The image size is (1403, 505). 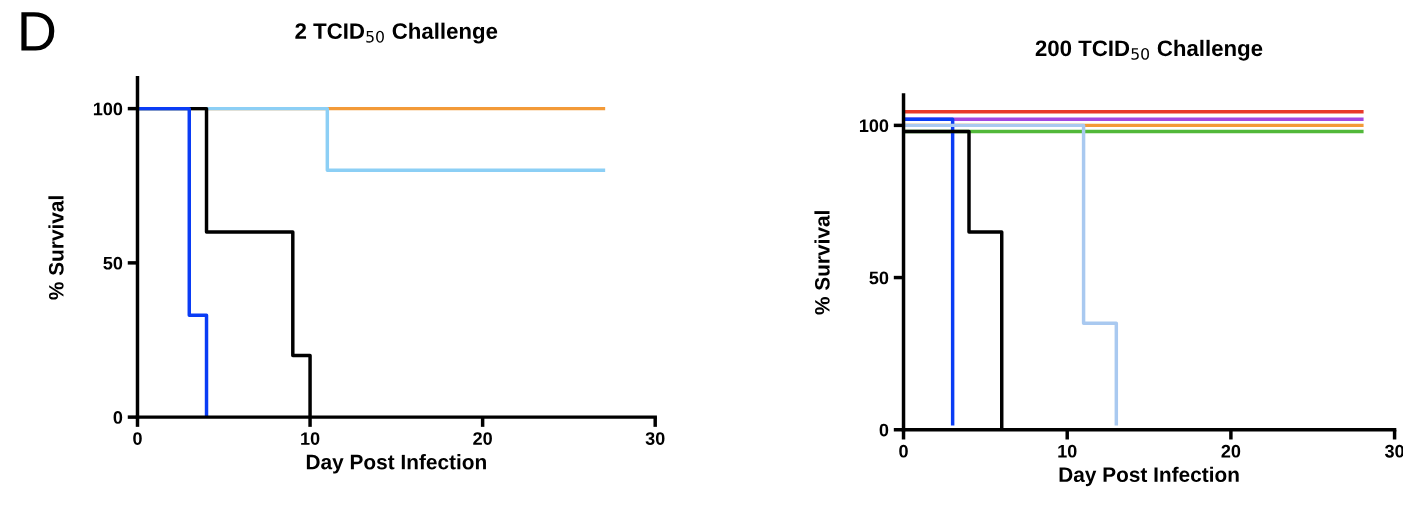 What do you see at coordinates (396, 33) in the screenshot?
I see `chart-title: 2 TCID$_{50}$ Challenge` at bounding box center [396, 33].